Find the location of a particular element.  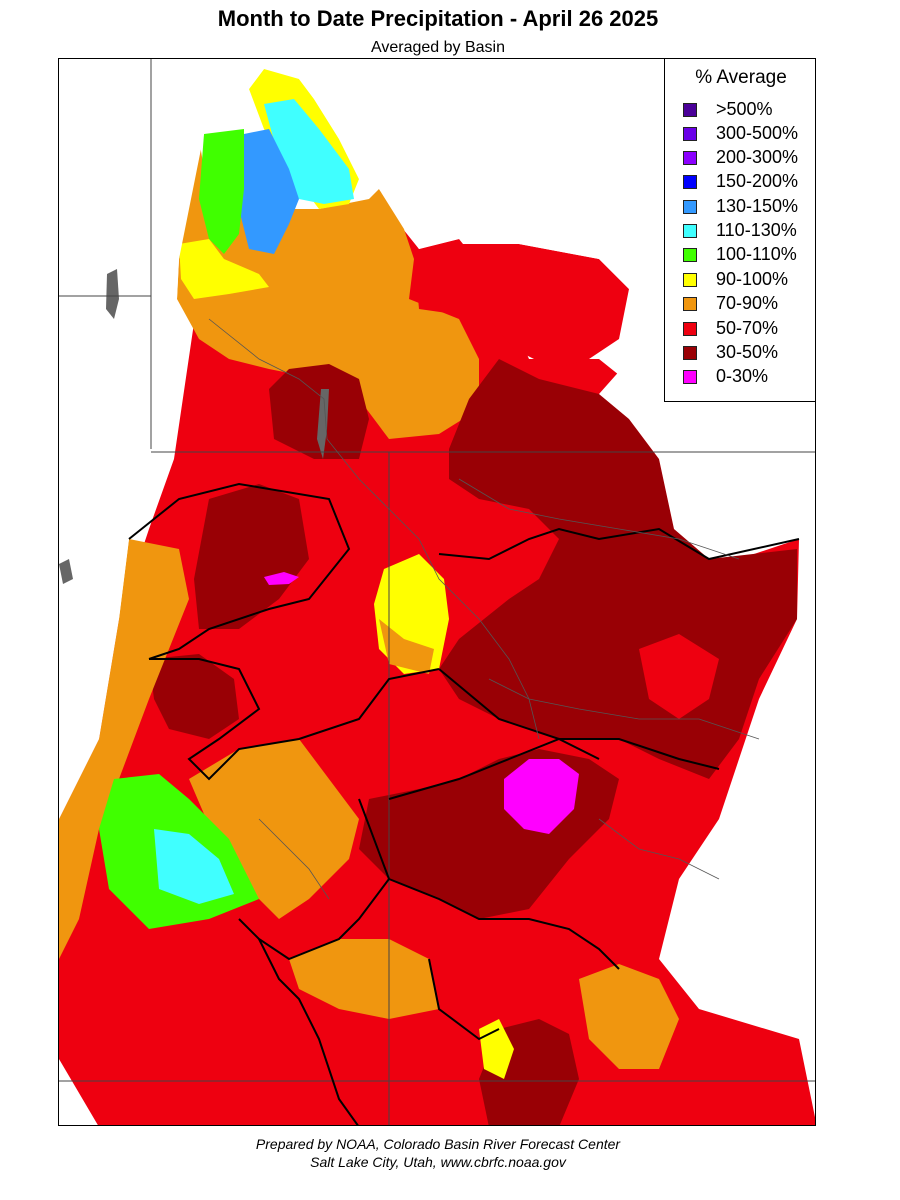

legend-item: 150-200% is located at coordinates (748, 182).